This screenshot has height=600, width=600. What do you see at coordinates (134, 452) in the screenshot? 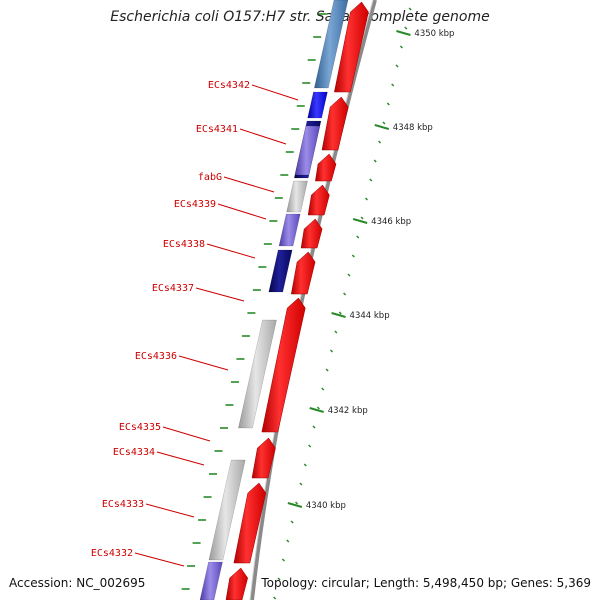
I see `gene-label: ECs4334` at bounding box center [134, 452].